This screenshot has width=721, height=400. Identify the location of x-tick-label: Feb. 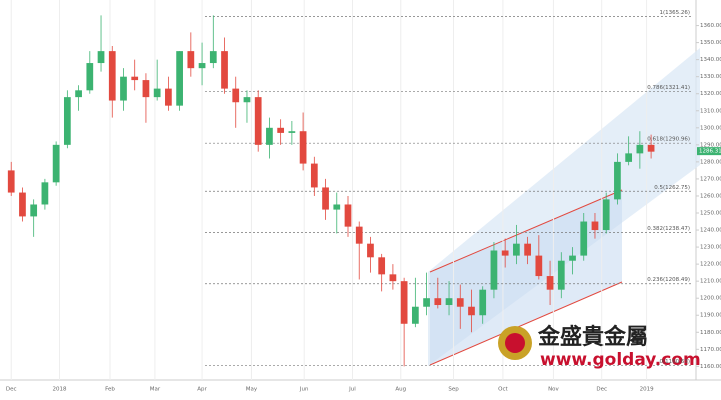
(110, 390).